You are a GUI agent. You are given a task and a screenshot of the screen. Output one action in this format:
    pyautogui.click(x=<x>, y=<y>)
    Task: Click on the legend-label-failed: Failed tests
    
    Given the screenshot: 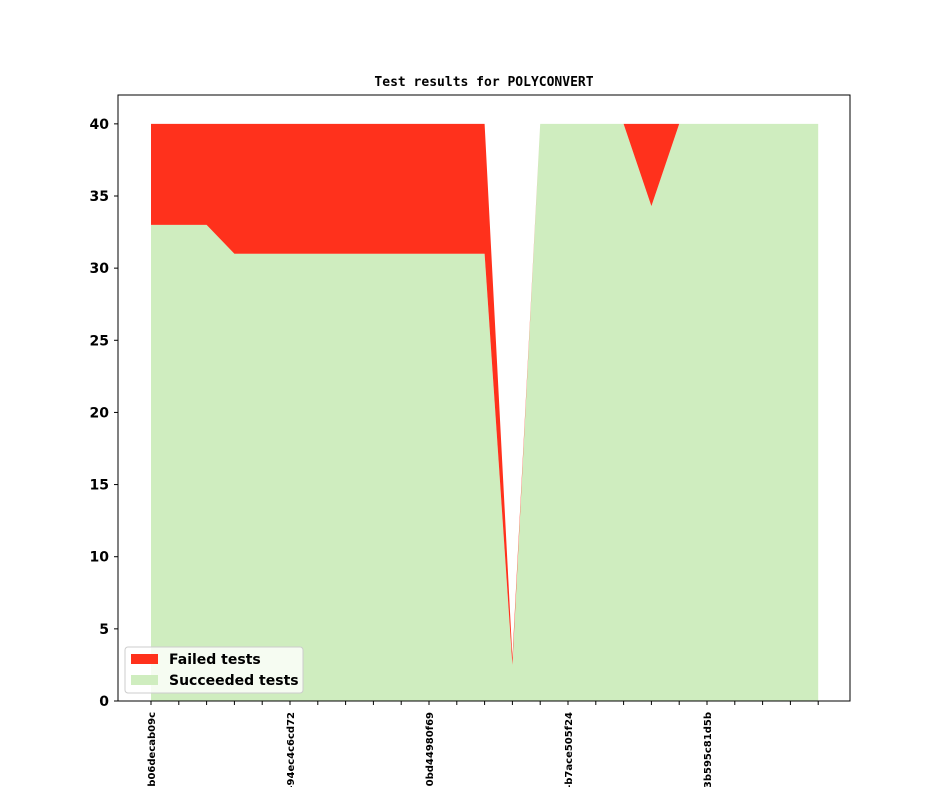 What is the action you would take?
    pyautogui.click(x=215, y=660)
    